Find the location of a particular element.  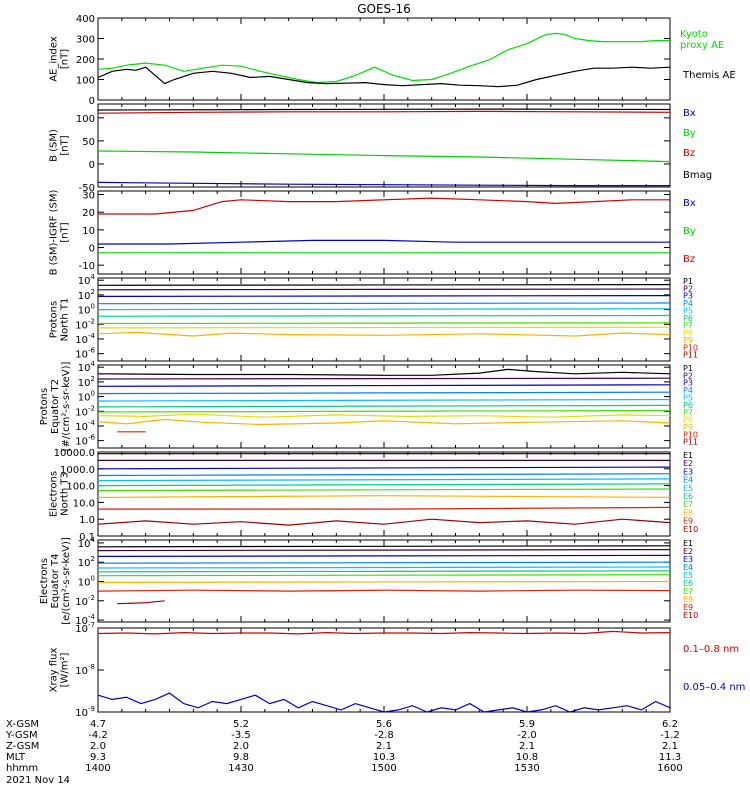

series-line-bz is located at coordinates (384, 112).